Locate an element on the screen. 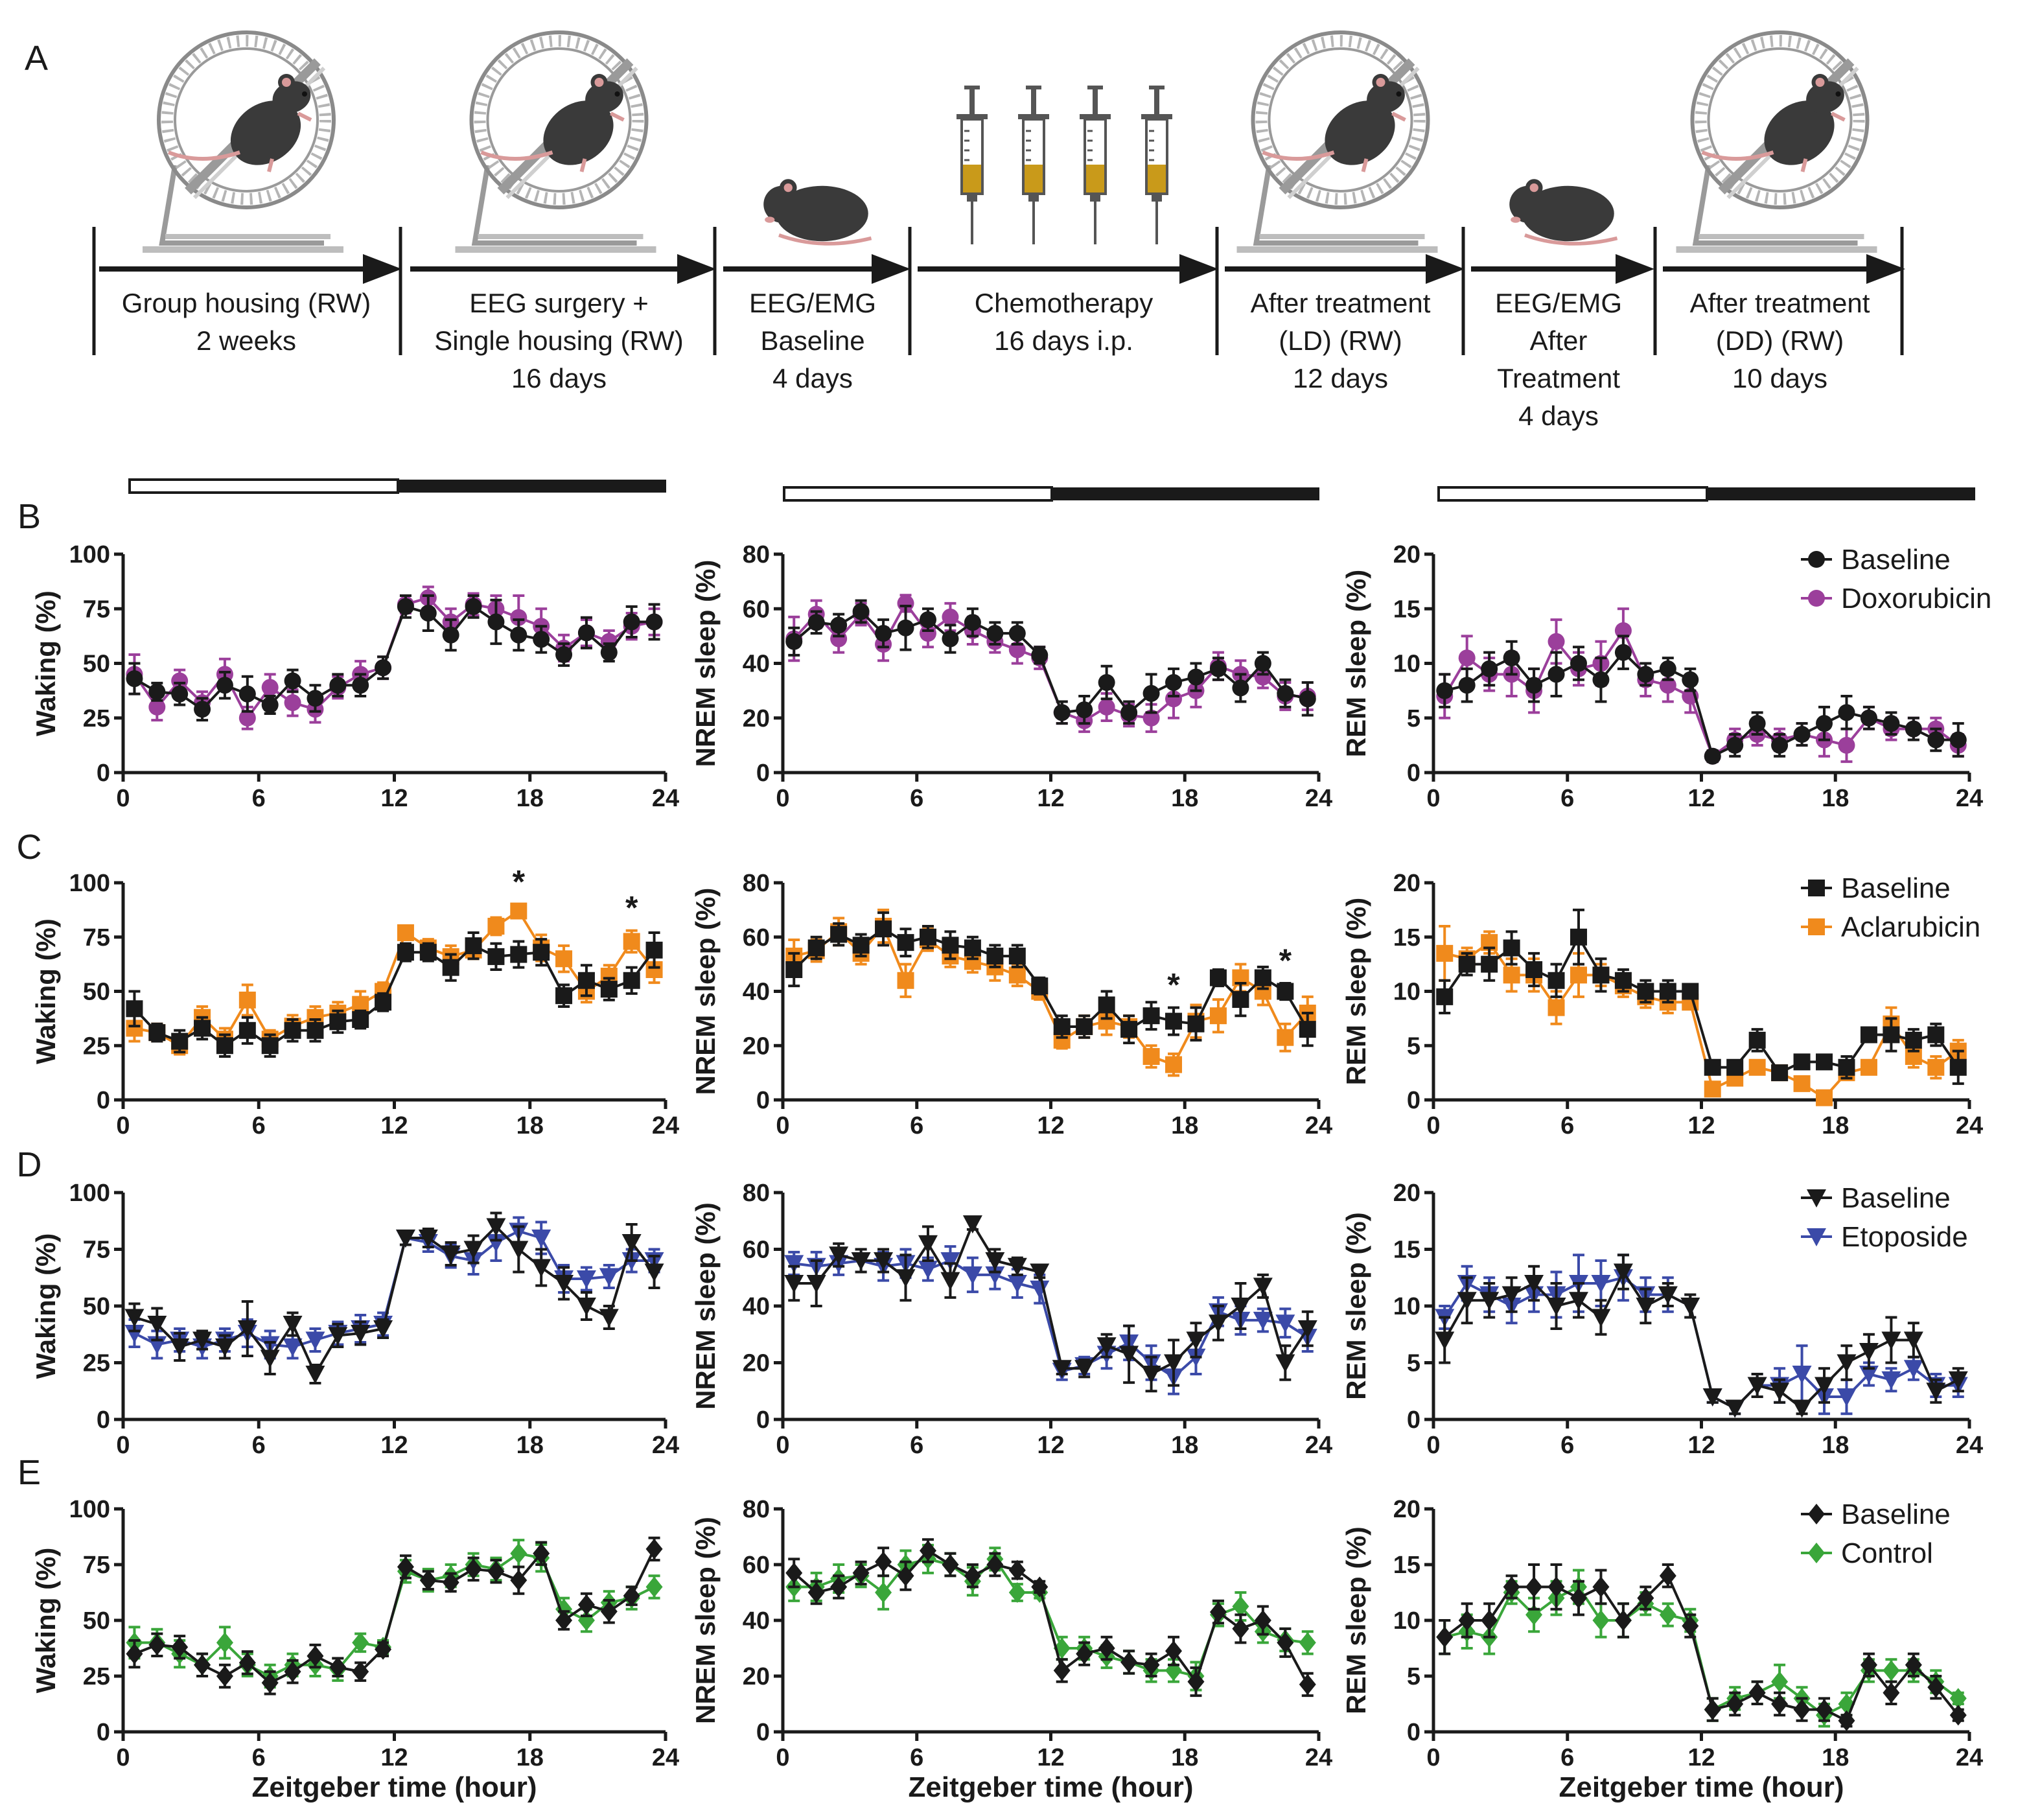 Image resolution: width=2029 pixels, height=1820 pixels. stage-label-line: Group housing (RW) is located at coordinates (247, 303).